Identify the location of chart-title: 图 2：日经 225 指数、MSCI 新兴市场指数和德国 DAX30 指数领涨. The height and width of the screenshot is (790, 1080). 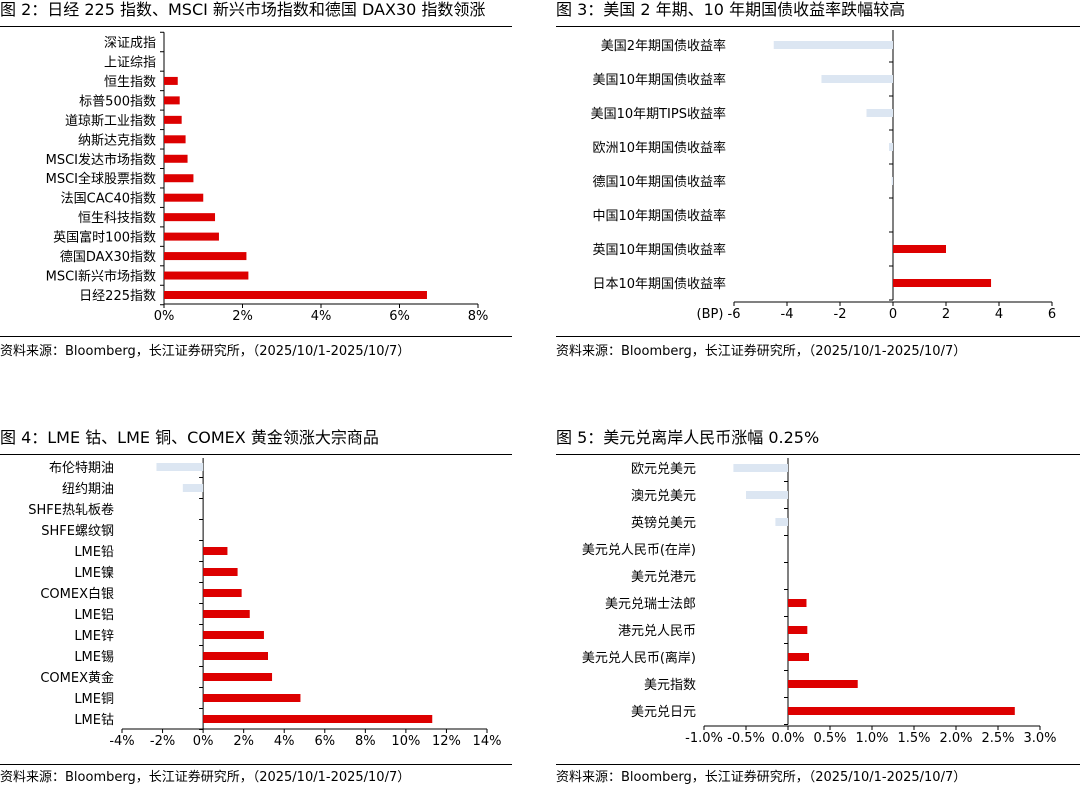
(243, 9).